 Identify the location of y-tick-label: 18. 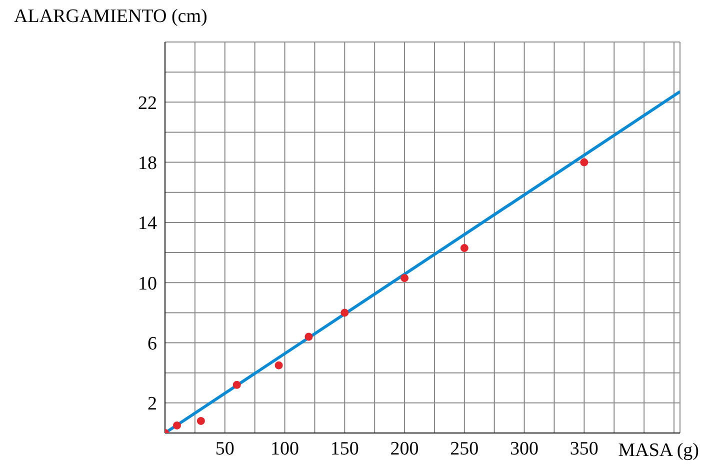
(147, 163).